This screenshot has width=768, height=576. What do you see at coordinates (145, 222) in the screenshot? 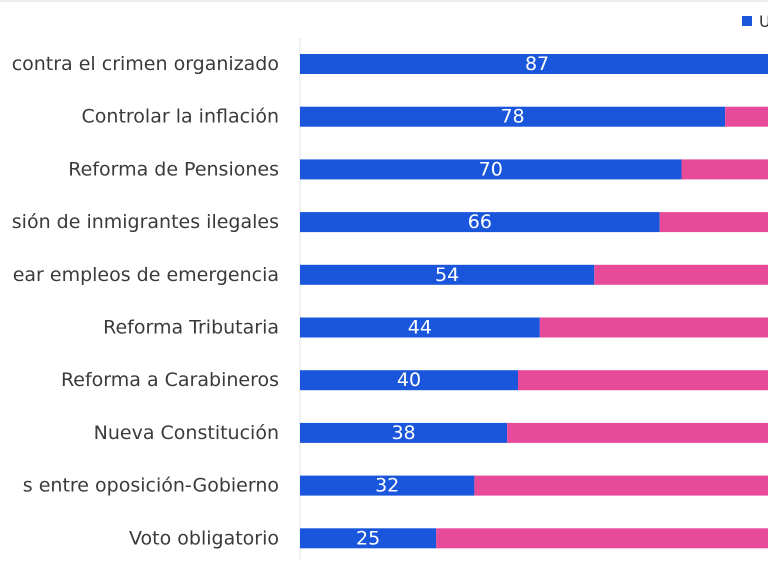
I see `category-label-4: sión de inmigrantes ilegales` at bounding box center [145, 222].